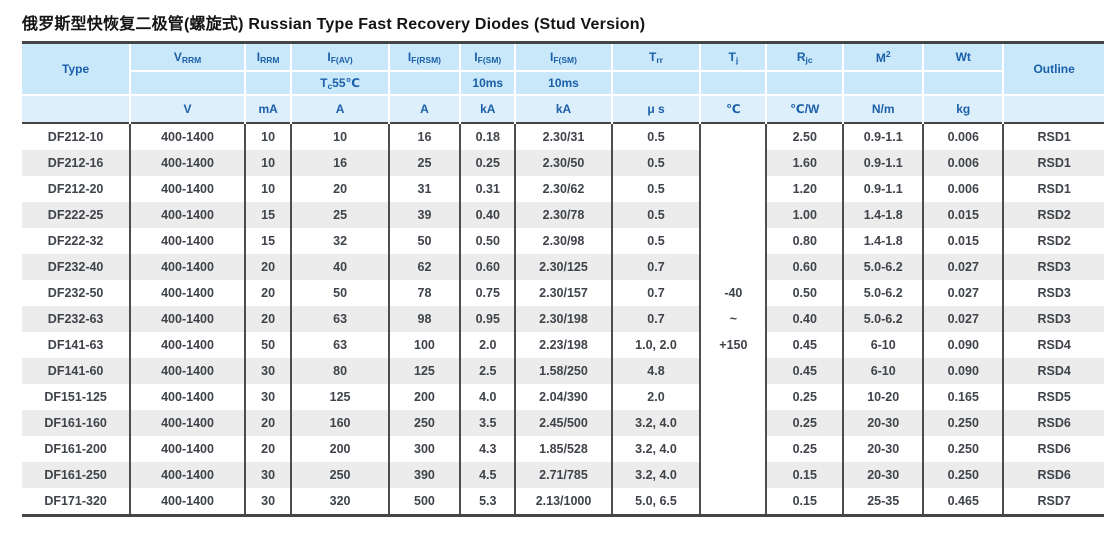 The image size is (1117, 538). What do you see at coordinates (804, 136) in the screenshot?
I see `table-cell: 2.50` at bounding box center [804, 136].